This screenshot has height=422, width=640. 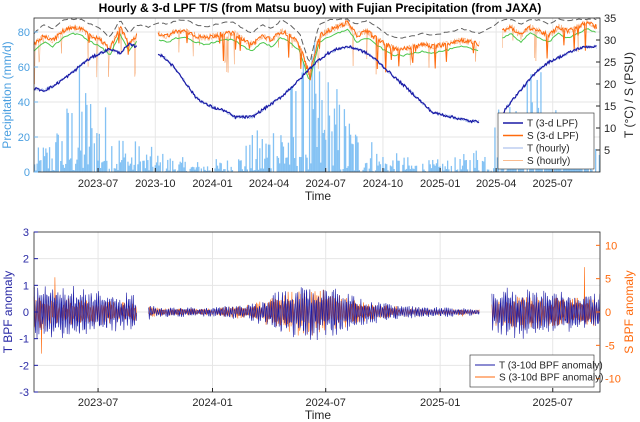 What do you see at coordinates (26, 286) in the screenshot?
I see `bottom-left-tick-label: 1` at bounding box center [26, 286].